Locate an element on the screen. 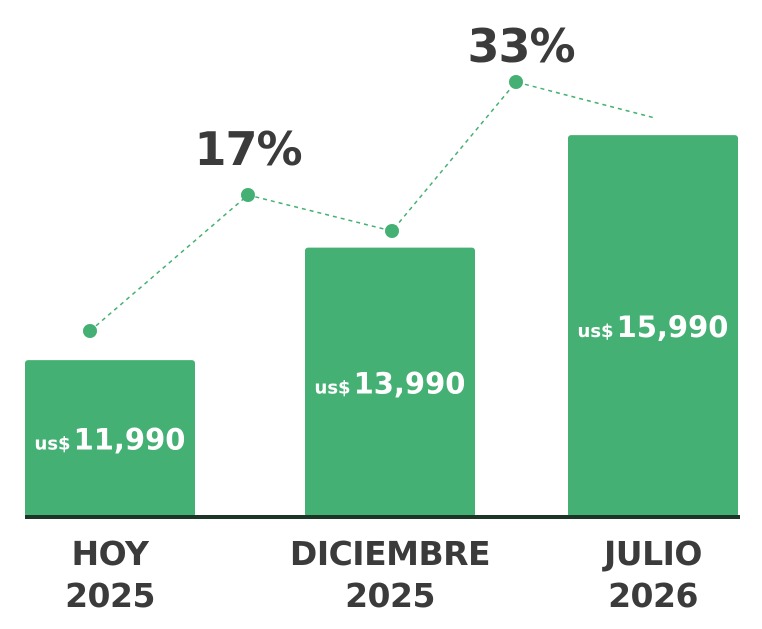 The width and height of the screenshot is (762, 629). value-text: 11,990 is located at coordinates (130, 440).